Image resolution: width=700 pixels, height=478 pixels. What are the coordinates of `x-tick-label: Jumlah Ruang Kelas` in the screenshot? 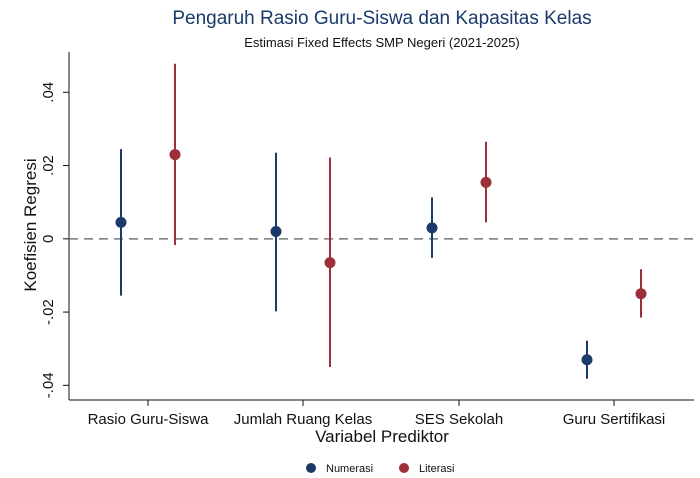 It's located at (303, 419).